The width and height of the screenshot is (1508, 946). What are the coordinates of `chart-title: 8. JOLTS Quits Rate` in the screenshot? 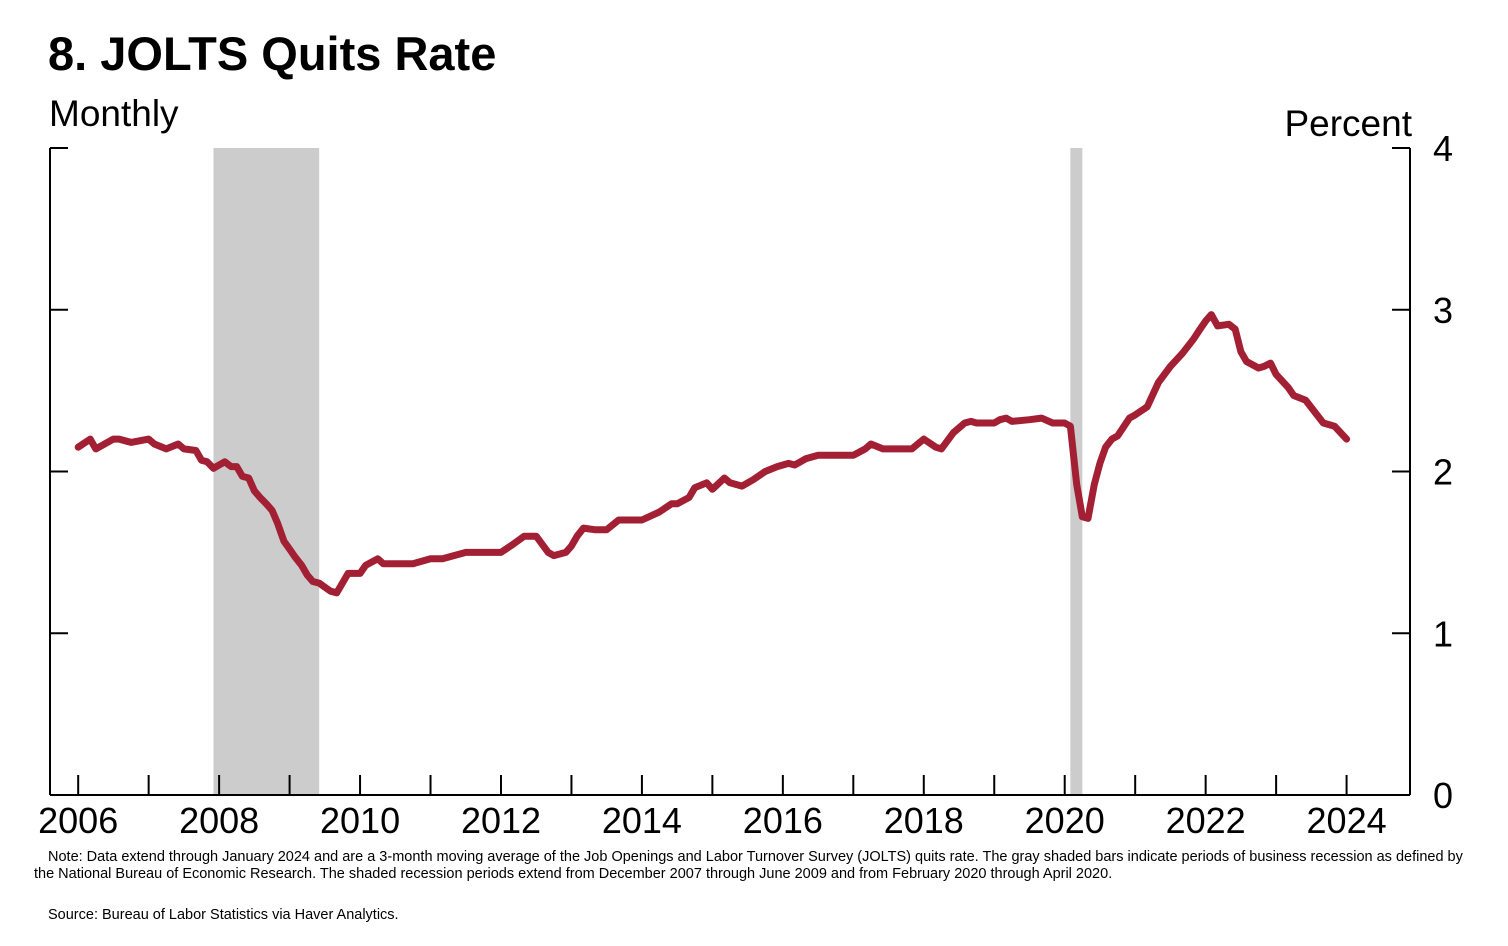 It's located at (272, 53).